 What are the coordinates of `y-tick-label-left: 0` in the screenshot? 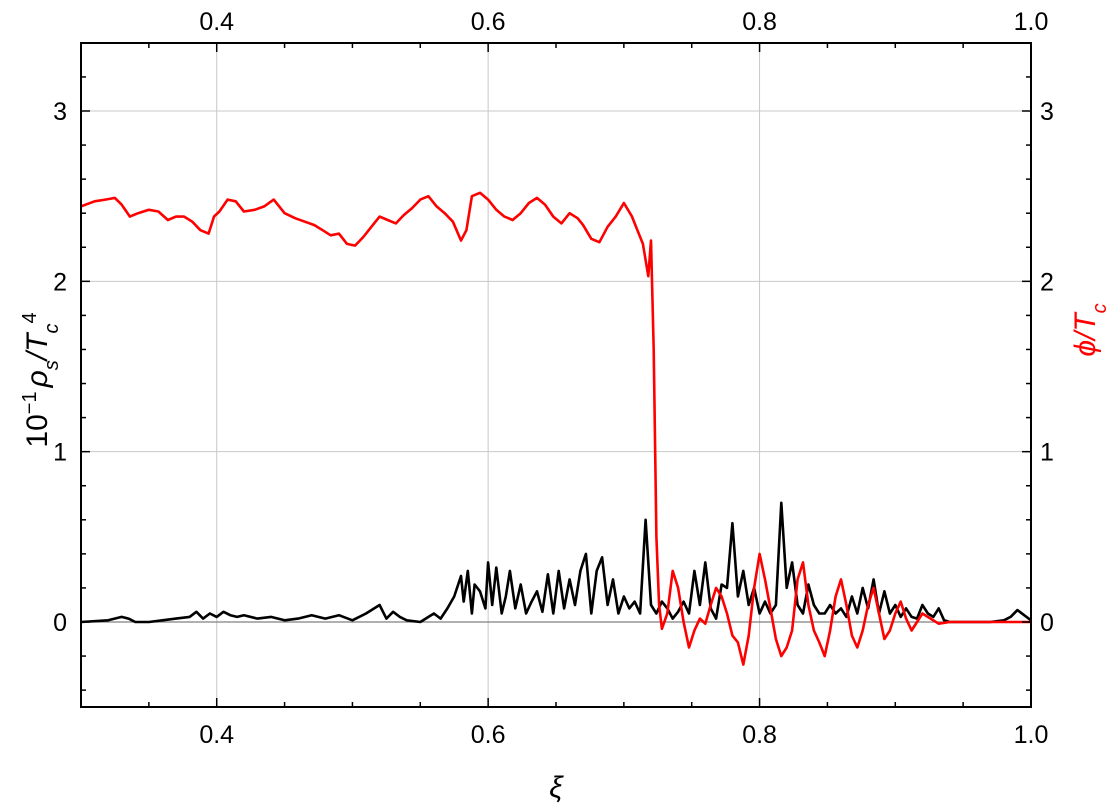 It's located at (60, 623).